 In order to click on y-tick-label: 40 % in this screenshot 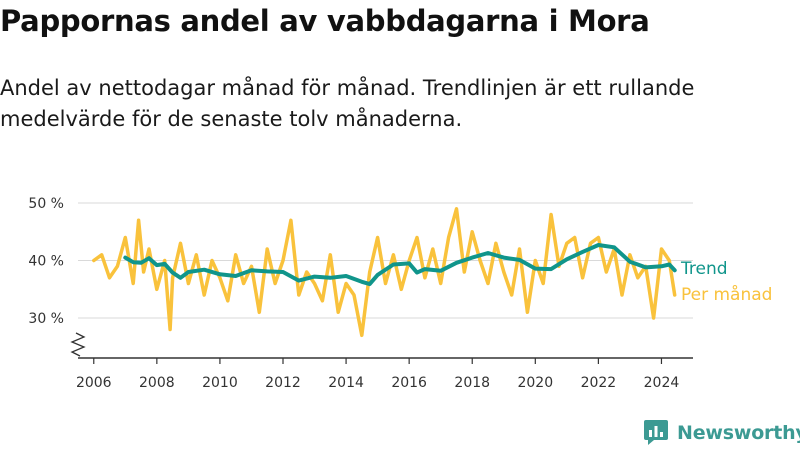, I will do `click(46, 262)`.